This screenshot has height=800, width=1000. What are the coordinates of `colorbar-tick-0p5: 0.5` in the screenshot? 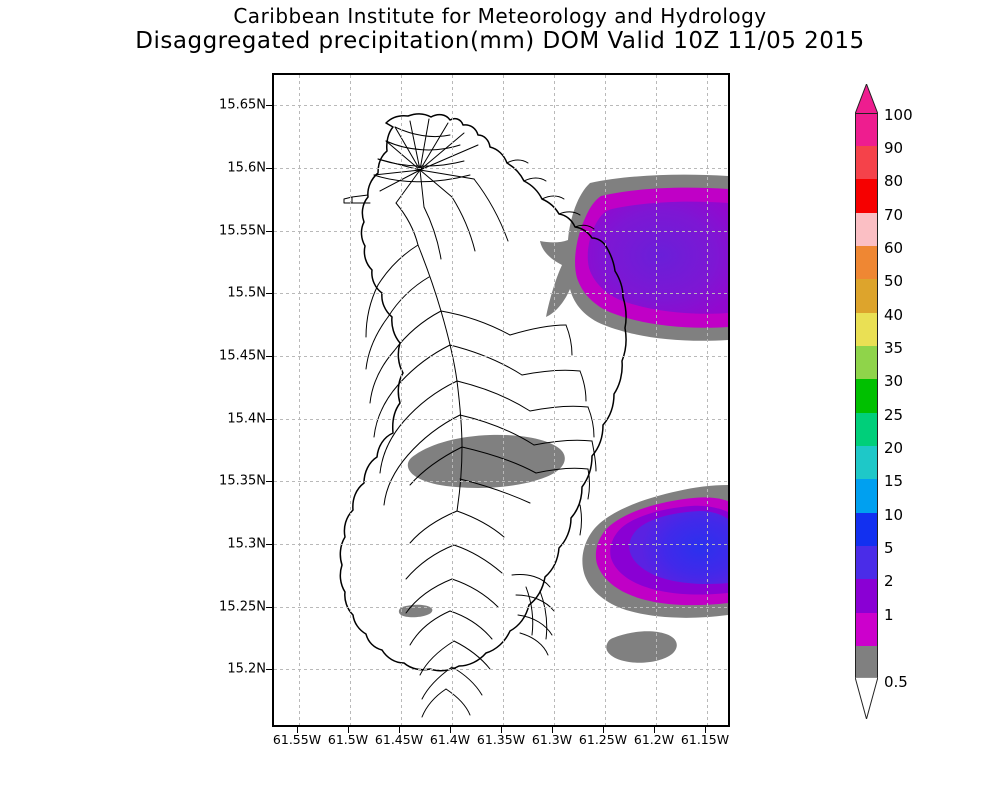 It's located at (896, 682).